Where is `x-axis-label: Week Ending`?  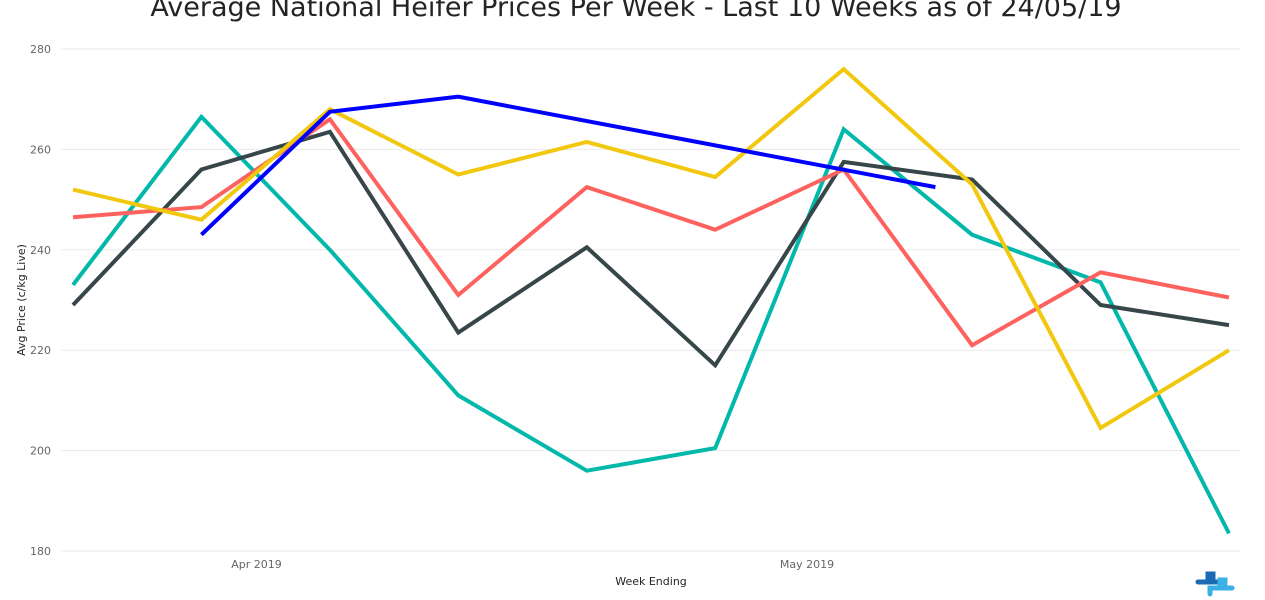 x-axis-label: Week Ending is located at coordinates (651, 581).